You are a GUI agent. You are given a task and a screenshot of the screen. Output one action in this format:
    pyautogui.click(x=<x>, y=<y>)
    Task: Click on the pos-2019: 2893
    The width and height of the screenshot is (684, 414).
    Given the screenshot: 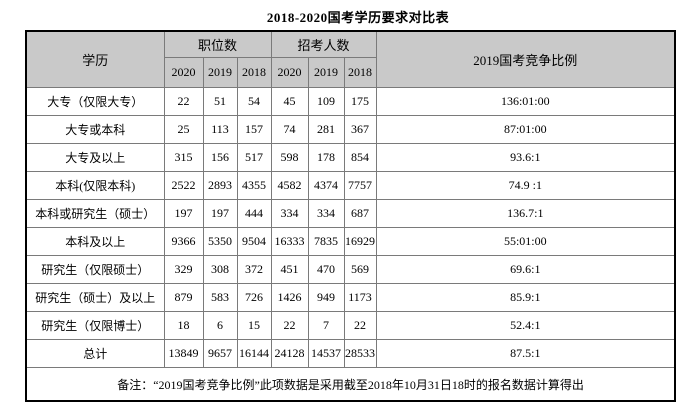 What is the action you would take?
    pyautogui.click(x=220, y=185)
    